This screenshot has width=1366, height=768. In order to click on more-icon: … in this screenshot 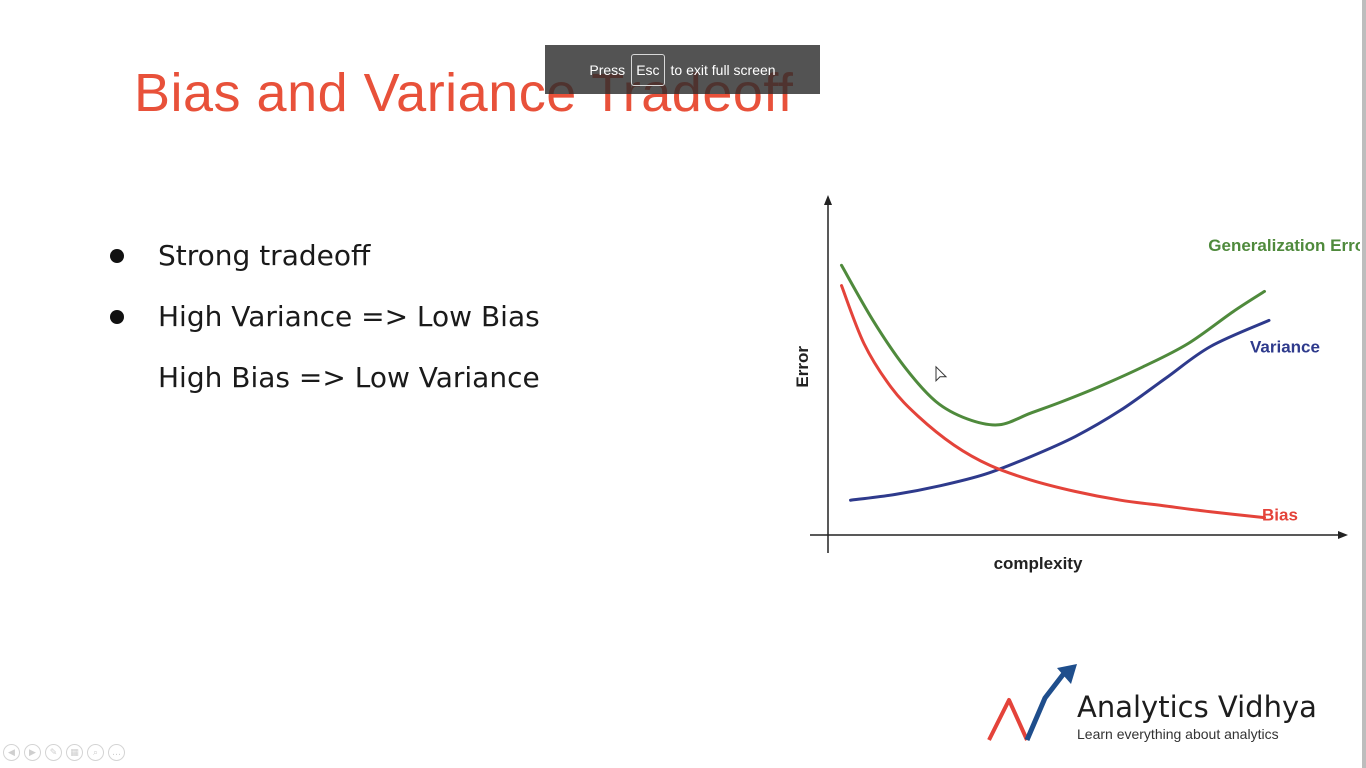, I will do `click(116, 752)`.